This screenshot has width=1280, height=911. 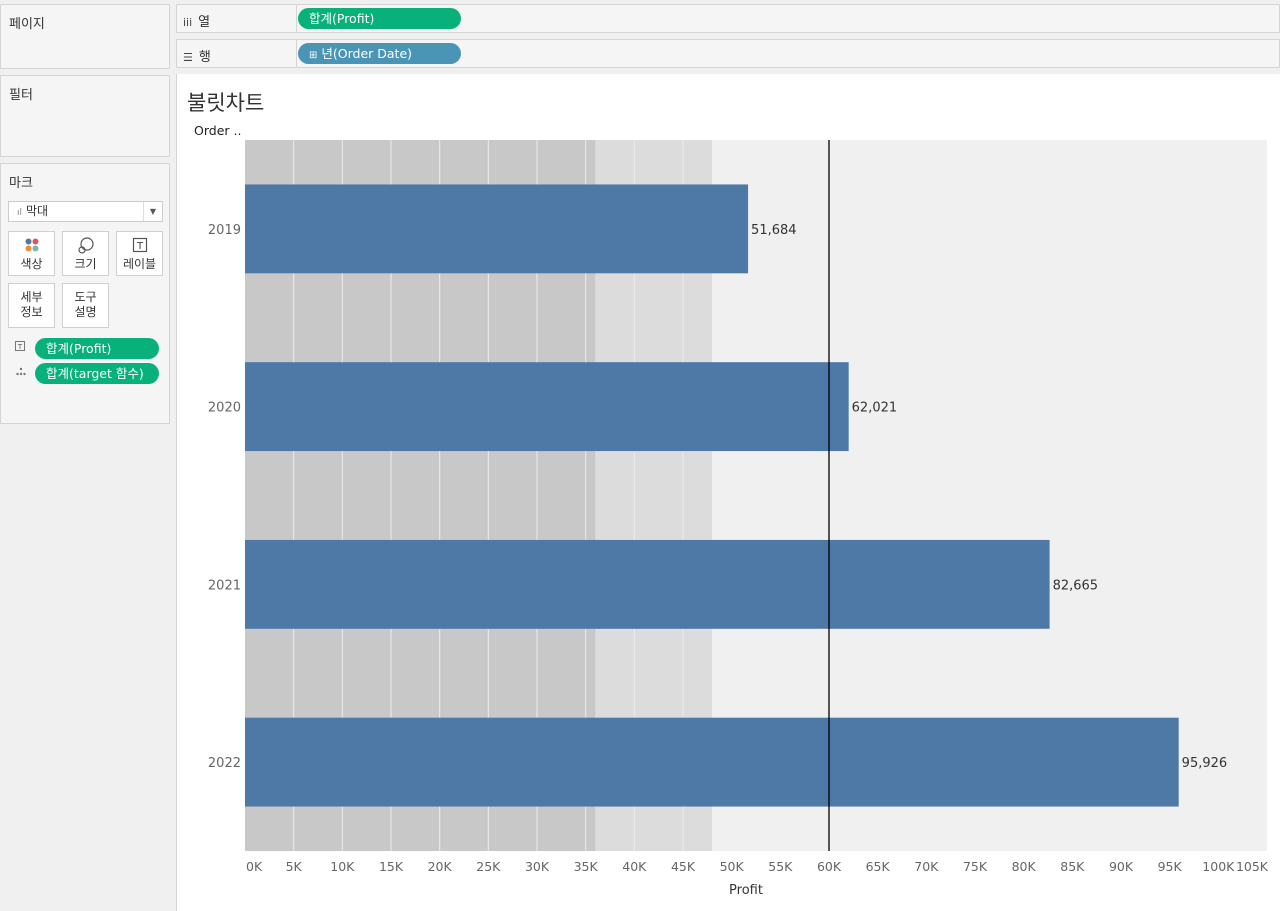 What do you see at coordinates (224, 408) in the screenshot?
I see `category-label-2020: 2020` at bounding box center [224, 408].